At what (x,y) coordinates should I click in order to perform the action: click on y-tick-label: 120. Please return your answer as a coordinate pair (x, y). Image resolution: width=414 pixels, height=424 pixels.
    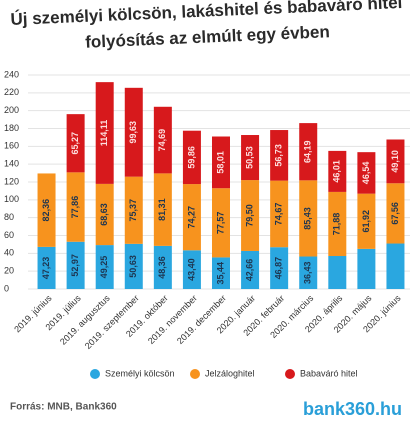
    Looking at the image, I should click on (11, 181).